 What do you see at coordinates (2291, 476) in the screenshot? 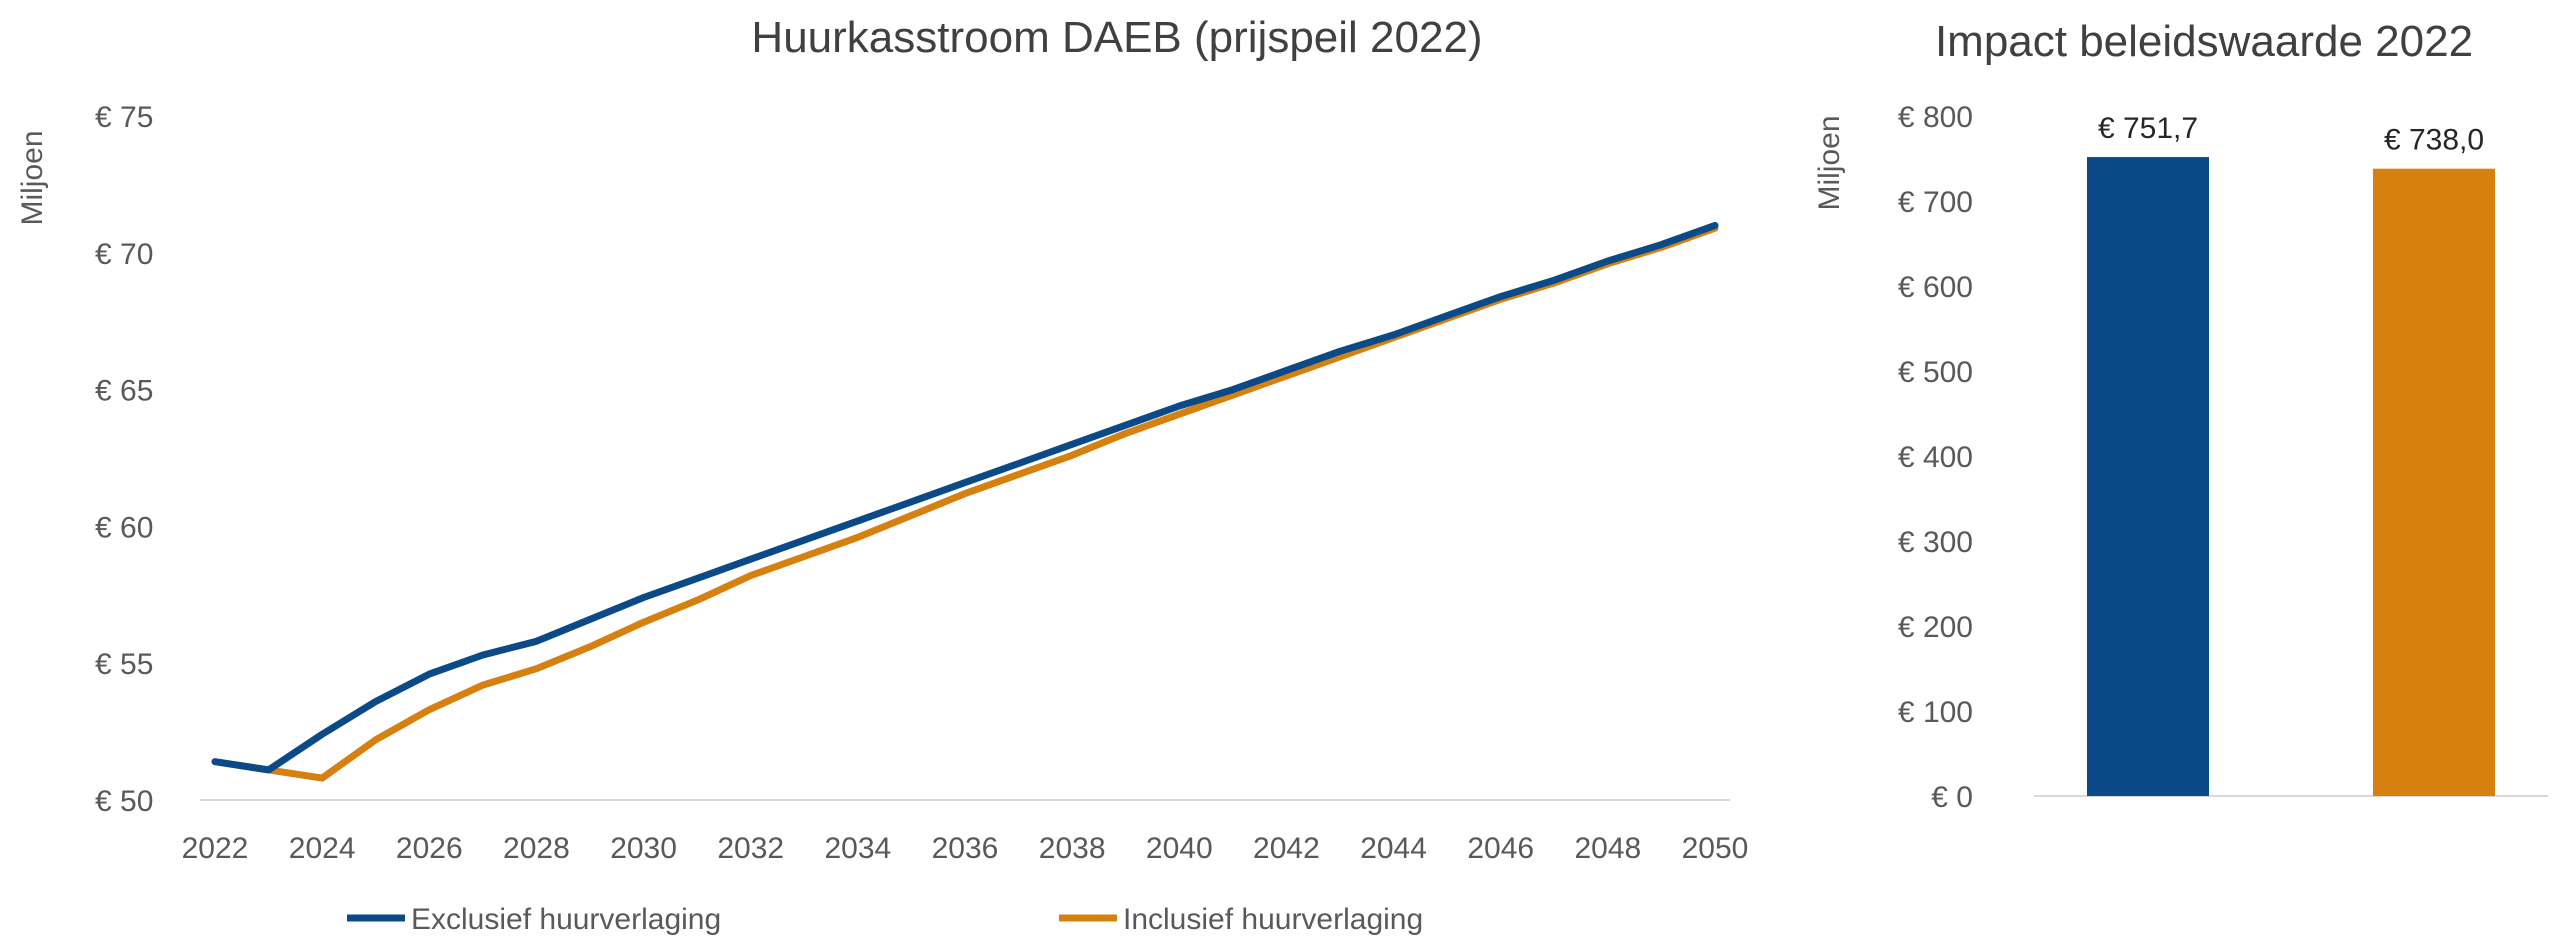
I see `bar-chart-bars` at bounding box center [2291, 476].